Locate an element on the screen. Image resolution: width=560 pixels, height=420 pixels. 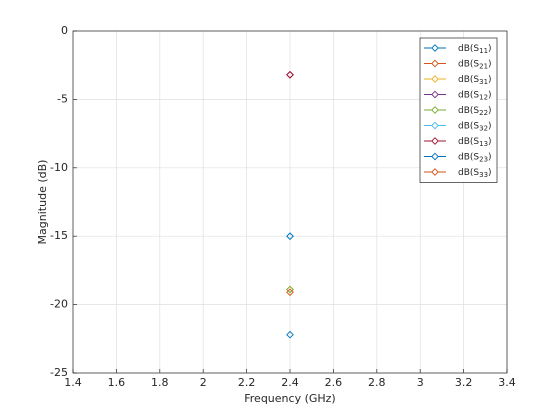
y-tick-label: -25 is located at coordinates (59, 372).